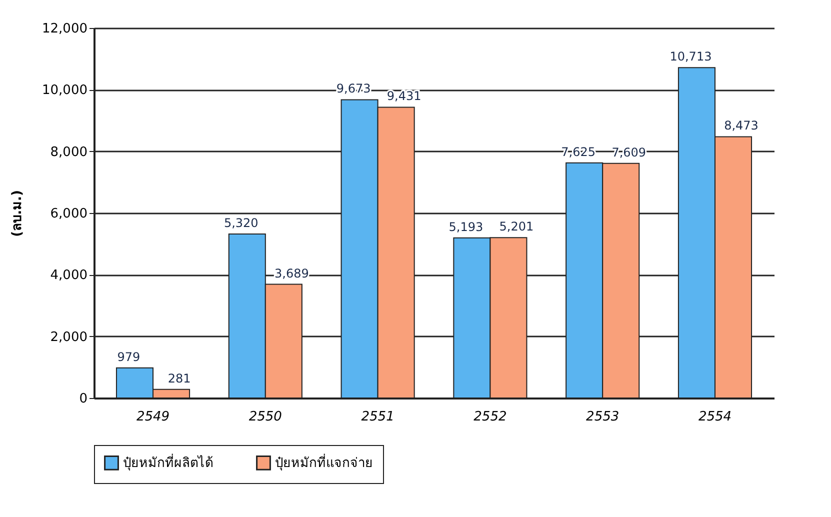  I want to click on data-label: 5,320, so click(241, 223).